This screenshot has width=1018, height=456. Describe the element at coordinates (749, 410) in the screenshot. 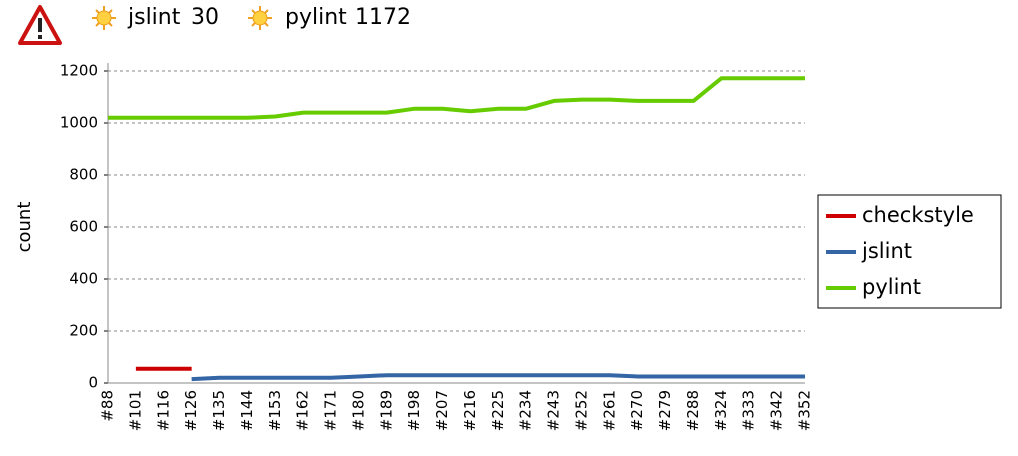

I see `x-tick-label: #333` at that location.